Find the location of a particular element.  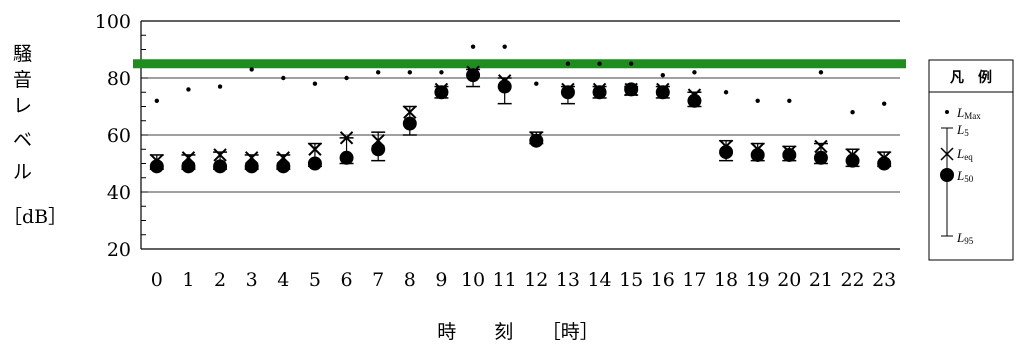

y-tick-label: 60 is located at coordinates (119, 136).